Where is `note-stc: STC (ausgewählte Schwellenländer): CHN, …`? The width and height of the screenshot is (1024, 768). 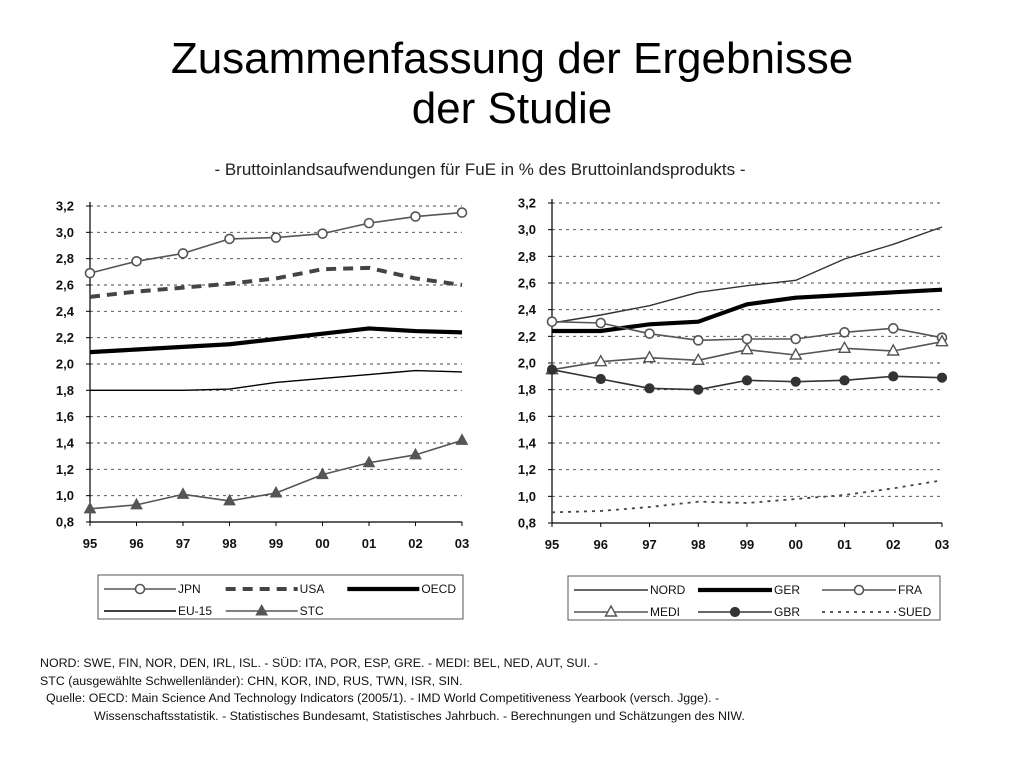 note-stc: STC (ausgewählte Schwellenländer): CHN, … is located at coordinates (251, 680).